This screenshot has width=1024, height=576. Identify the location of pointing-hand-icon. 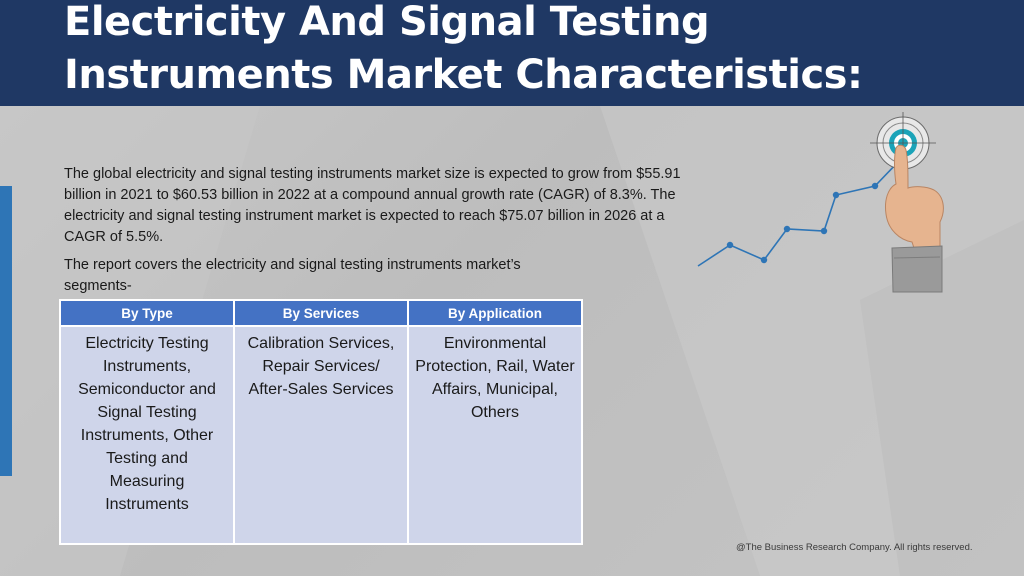
(914, 218).